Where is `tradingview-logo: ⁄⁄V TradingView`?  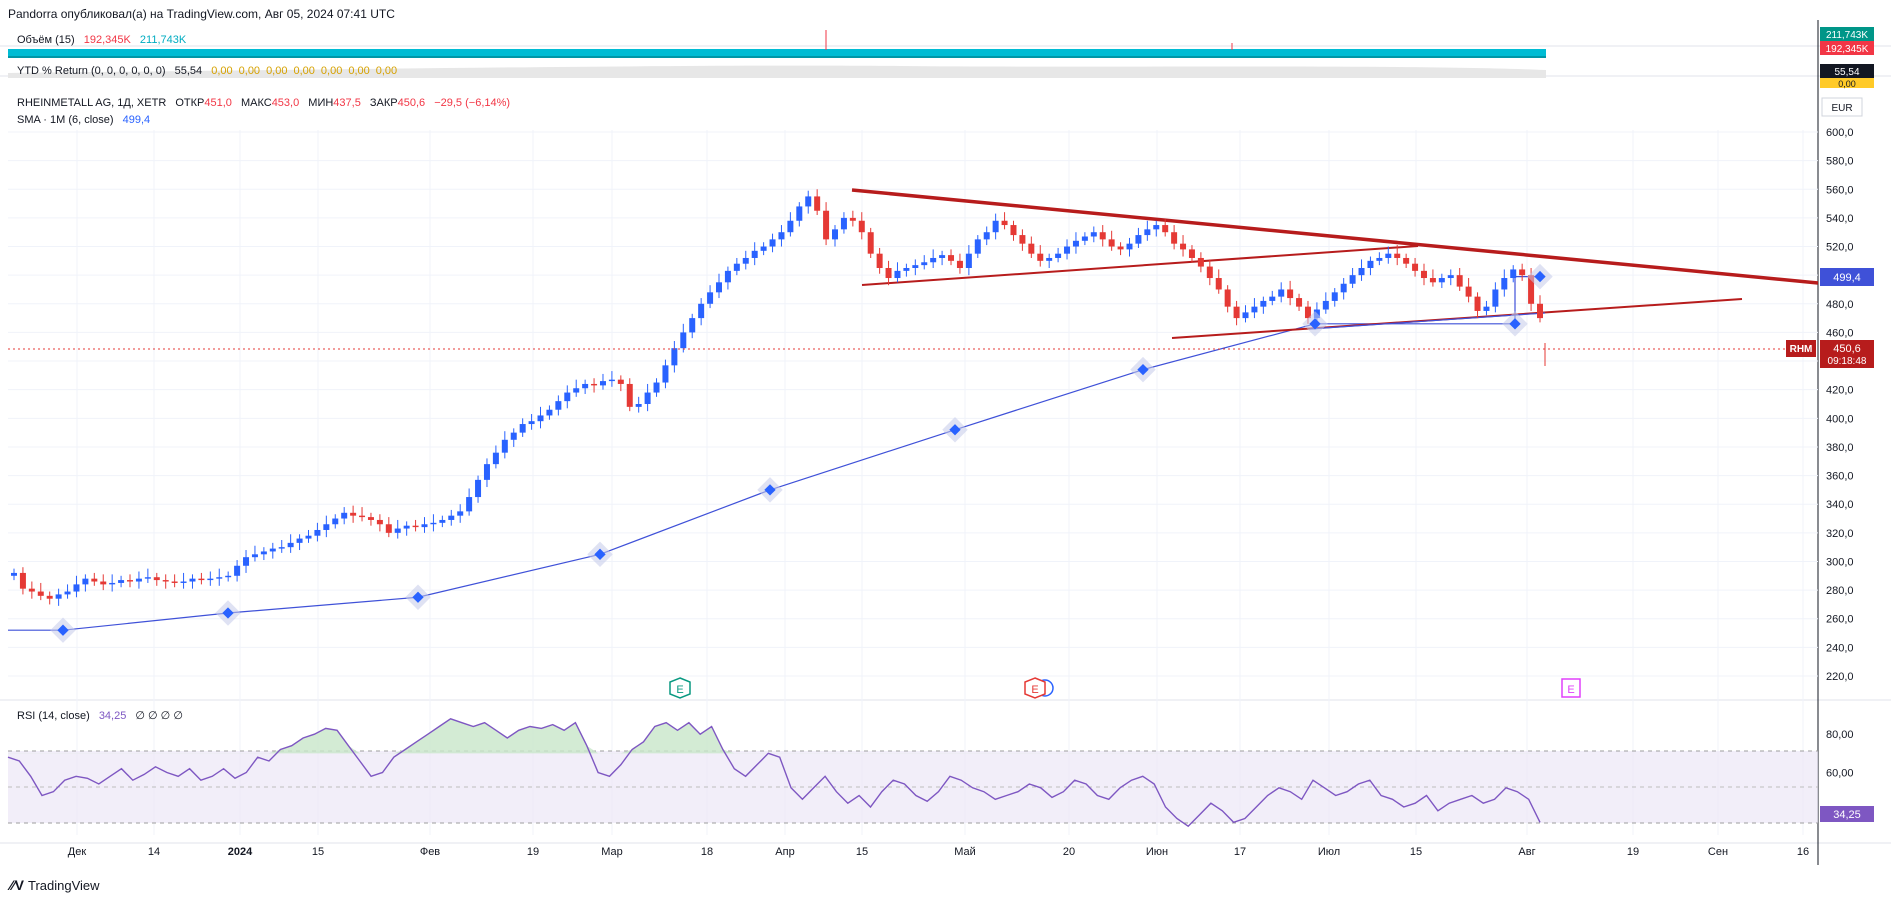 tradingview-logo: ⁄⁄V TradingView is located at coordinates (55, 885).